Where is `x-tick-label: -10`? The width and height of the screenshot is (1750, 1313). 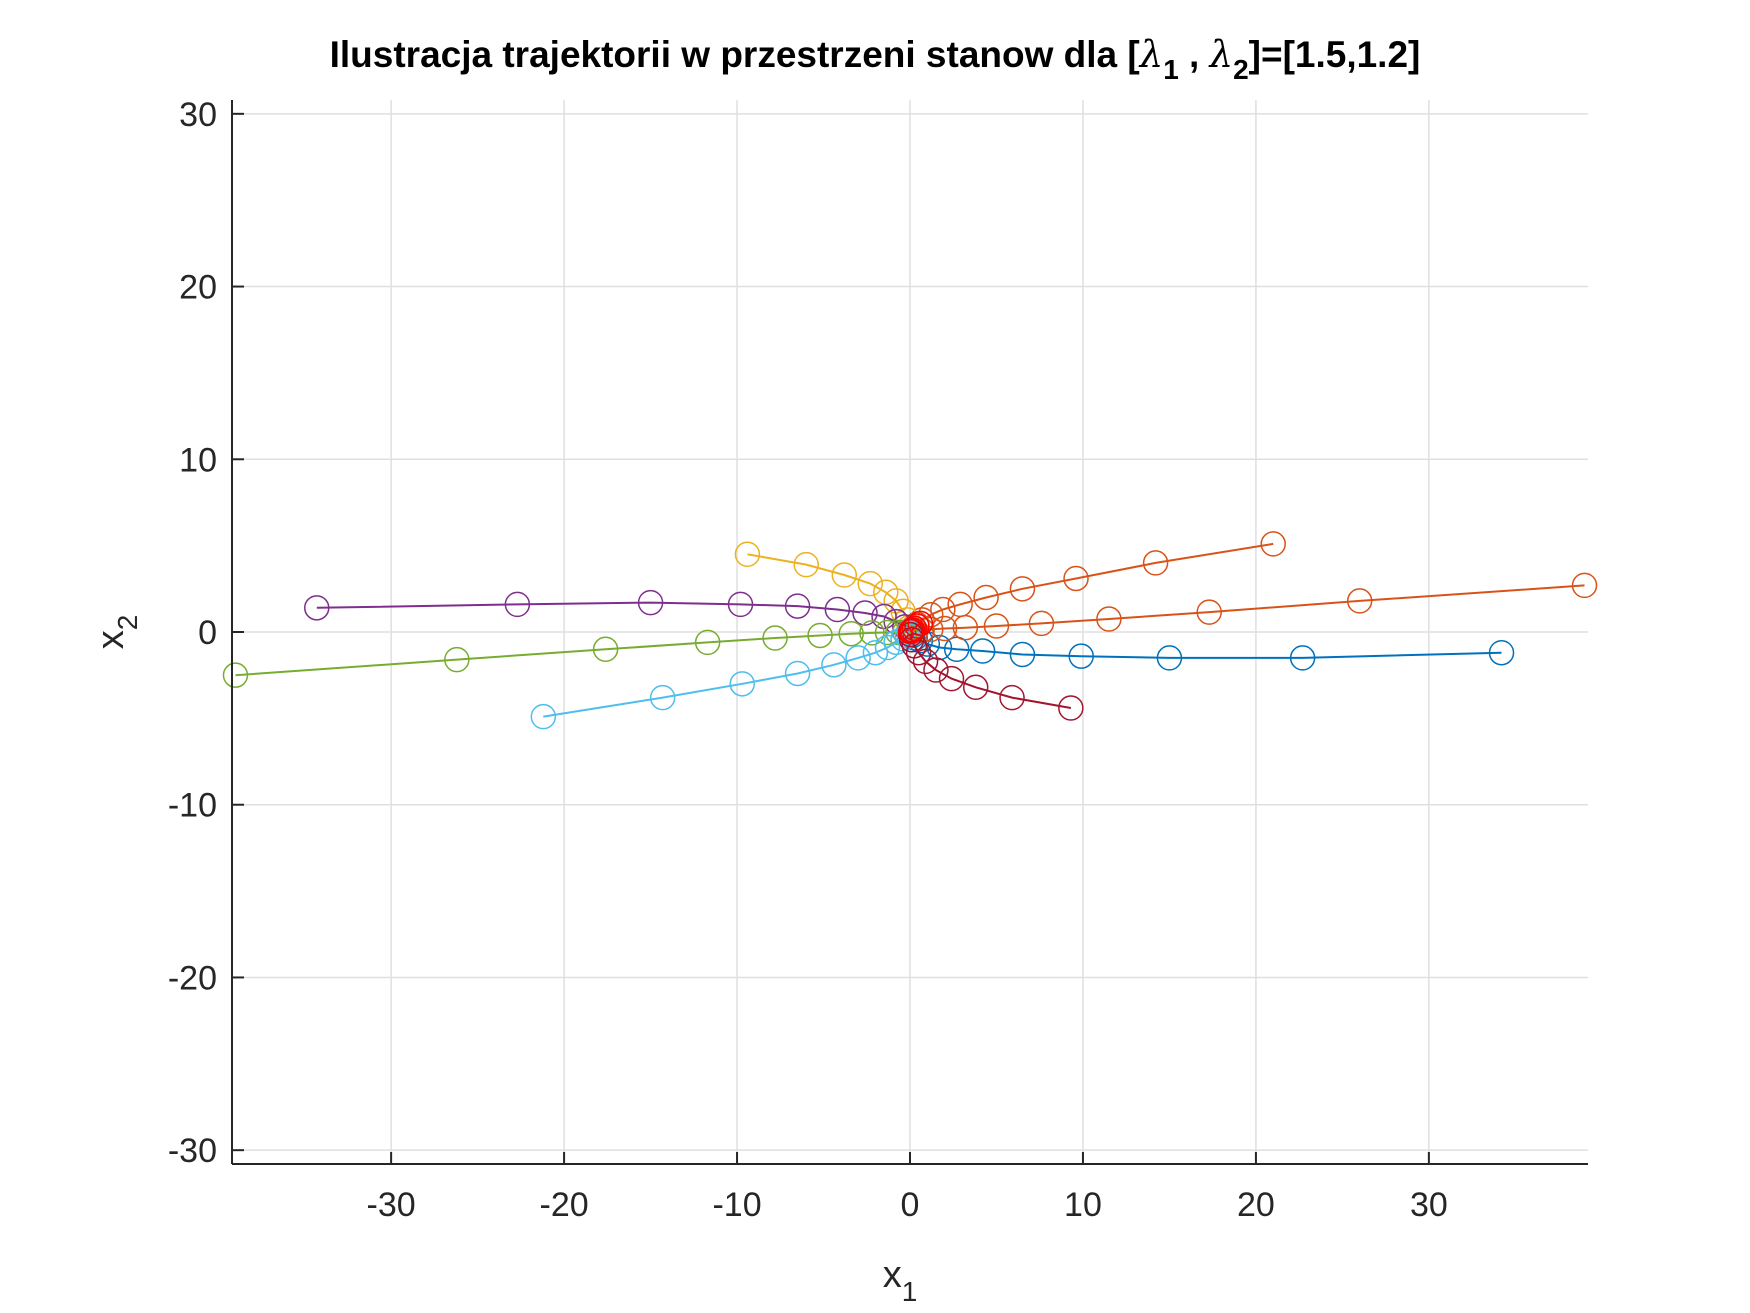 x-tick-label: -10 is located at coordinates (736, 1205).